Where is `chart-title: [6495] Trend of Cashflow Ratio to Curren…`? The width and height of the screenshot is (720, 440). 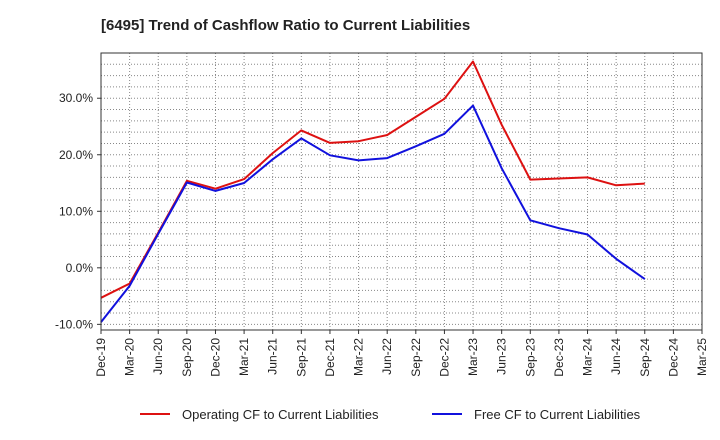
chart-title: [6495] Trend of Cashflow Ratio to Curren… is located at coordinates (285, 25).